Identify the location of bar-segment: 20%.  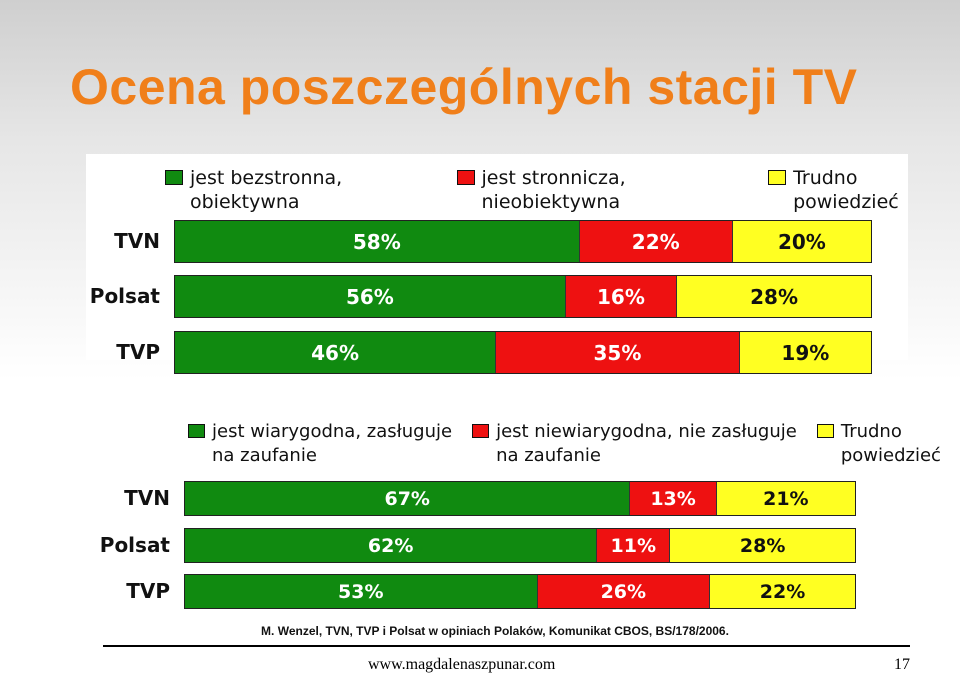
(801, 241).